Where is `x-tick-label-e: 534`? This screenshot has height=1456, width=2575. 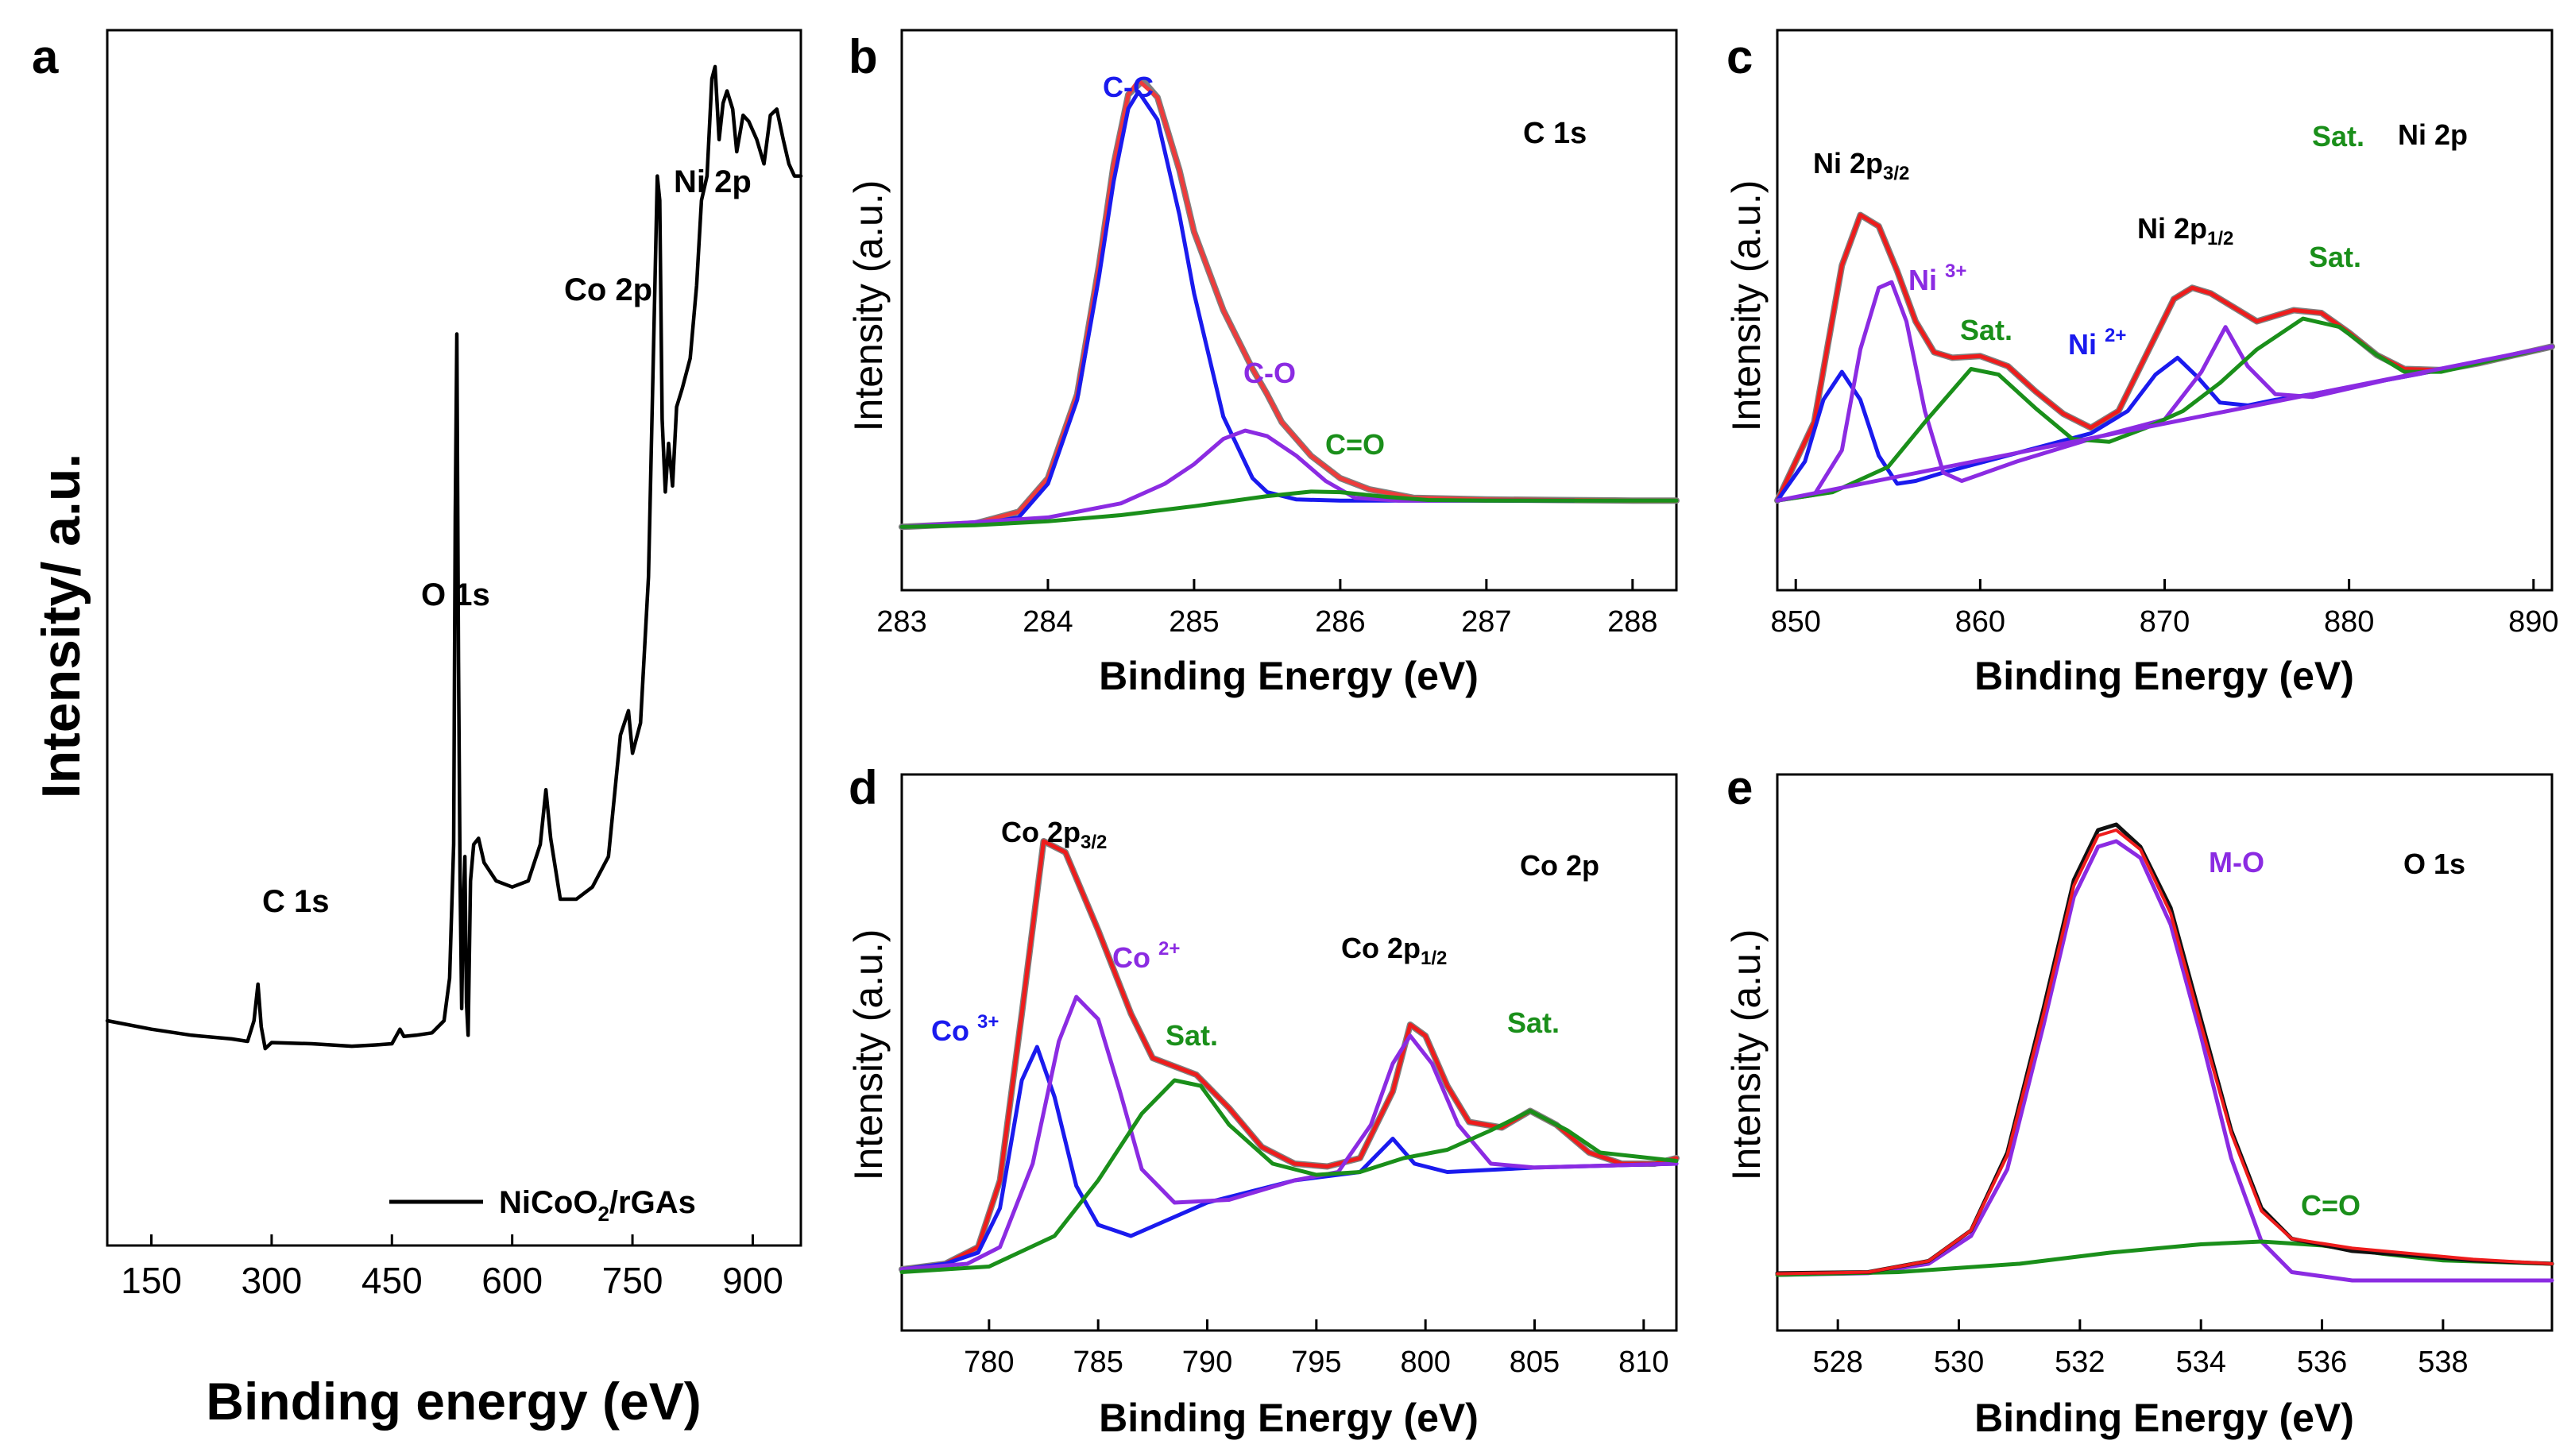
x-tick-label-e: 534 is located at coordinates (2201, 1362).